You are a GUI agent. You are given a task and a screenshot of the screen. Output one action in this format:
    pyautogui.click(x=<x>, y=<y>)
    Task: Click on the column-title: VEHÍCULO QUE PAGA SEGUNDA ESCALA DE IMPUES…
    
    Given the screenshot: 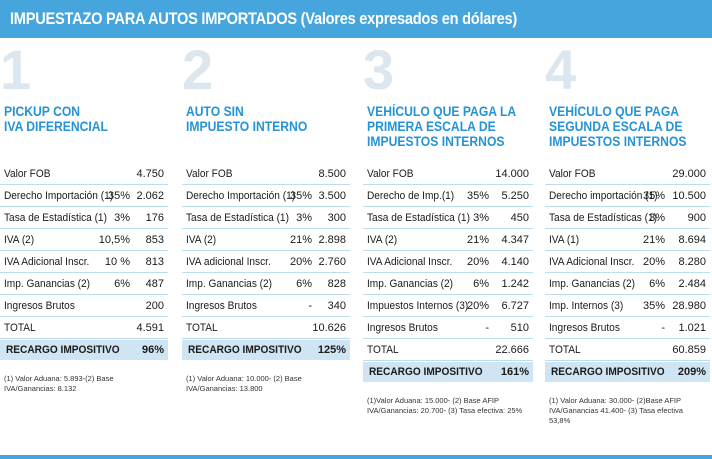 What is the action you would take?
    pyautogui.click(x=618, y=126)
    